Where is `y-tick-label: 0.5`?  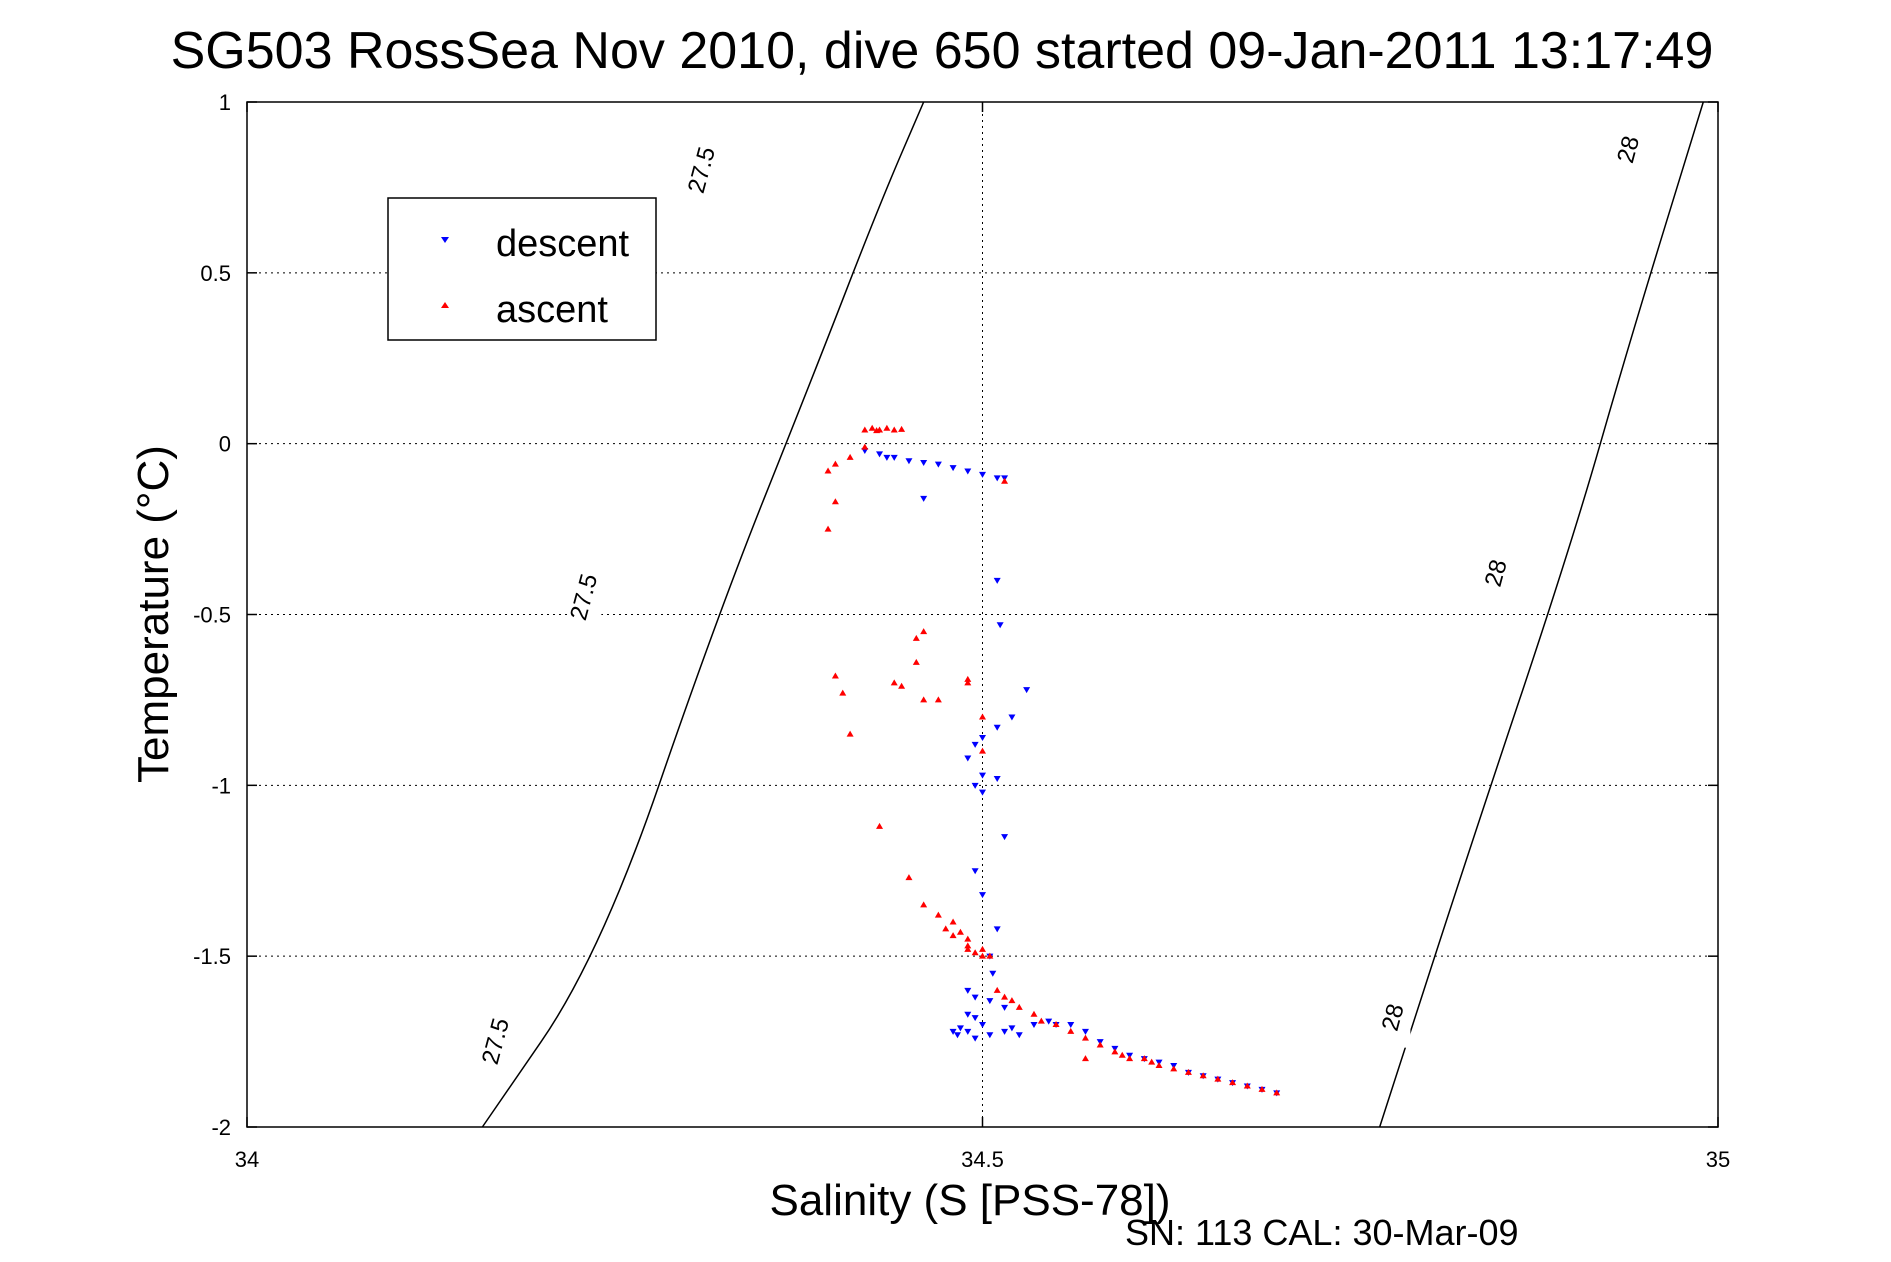 y-tick-label: 0.5 is located at coordinates (215, 273).